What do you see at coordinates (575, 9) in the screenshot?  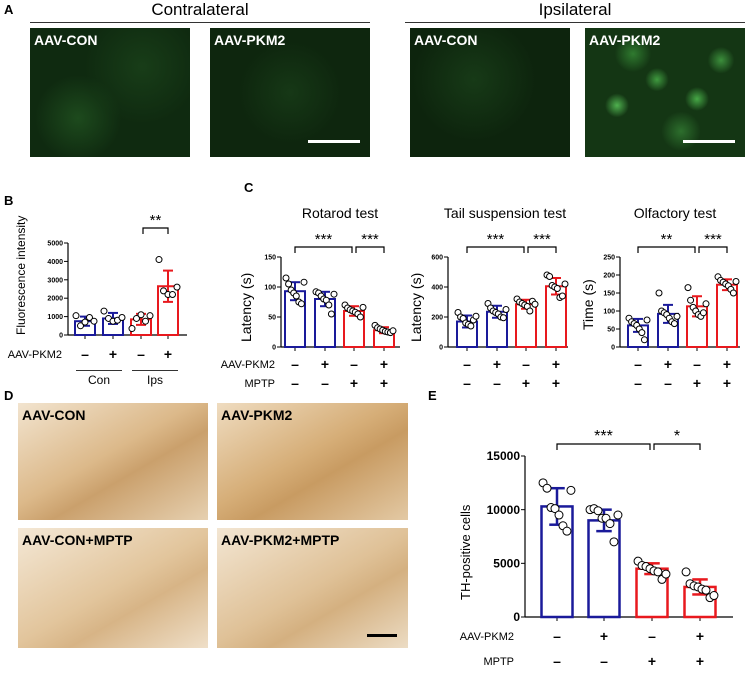 I see `group-title-ipsilateral: Ipsilateral` at bounding box center [575, 9].